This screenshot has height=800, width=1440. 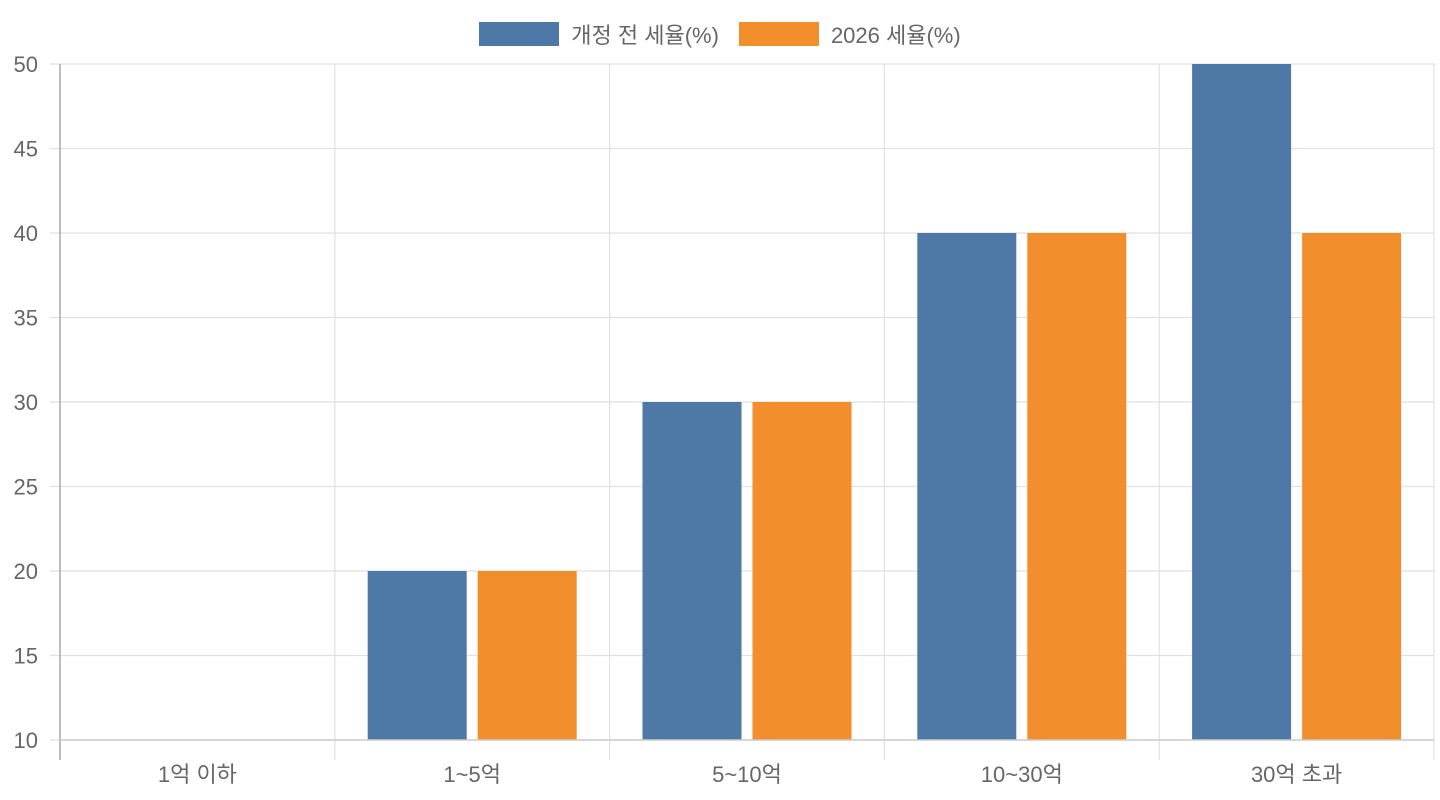 What do you see at coordinates (895, 35) in the screenshot?
I see `legend-label: 2026 세율(%)` at bounding box center [895, 35].